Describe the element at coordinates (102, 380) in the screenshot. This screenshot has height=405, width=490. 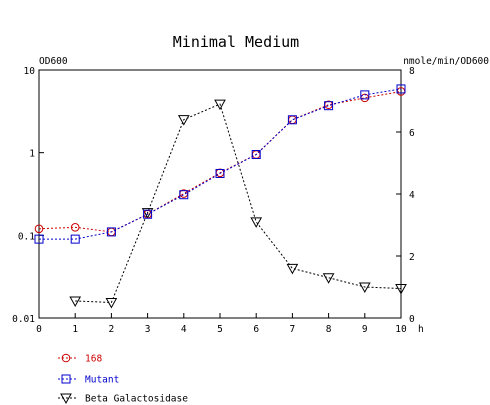
I see `legend-label: Mutant` at that location.